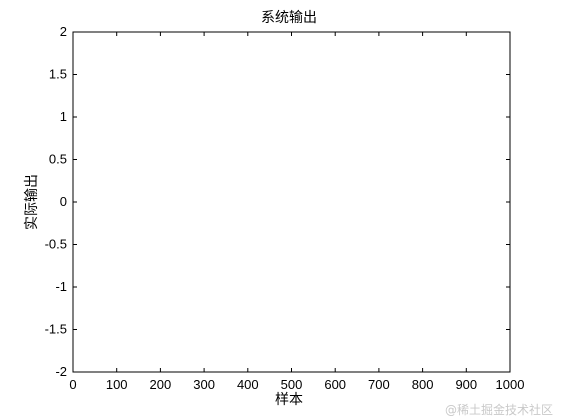 The image size is (561, 420). Describe the element at coordinates (498, 410) in the screenshot. I see `watermark: @稀土掘金技术社区` at that location.